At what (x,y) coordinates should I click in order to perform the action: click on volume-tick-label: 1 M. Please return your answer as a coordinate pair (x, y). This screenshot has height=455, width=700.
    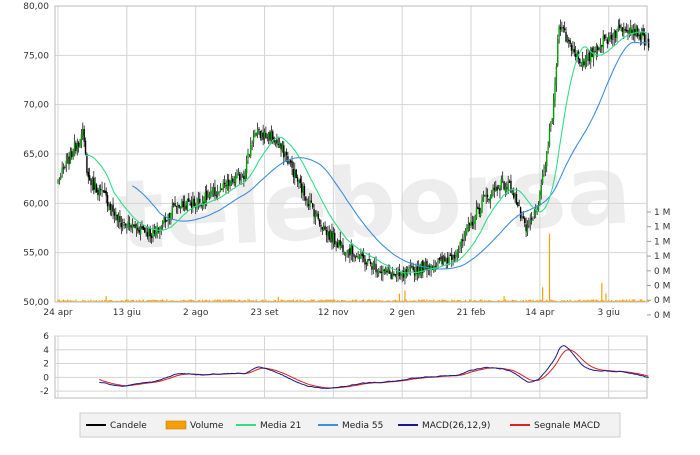
    Looking at the image, I should click on (662, 242).